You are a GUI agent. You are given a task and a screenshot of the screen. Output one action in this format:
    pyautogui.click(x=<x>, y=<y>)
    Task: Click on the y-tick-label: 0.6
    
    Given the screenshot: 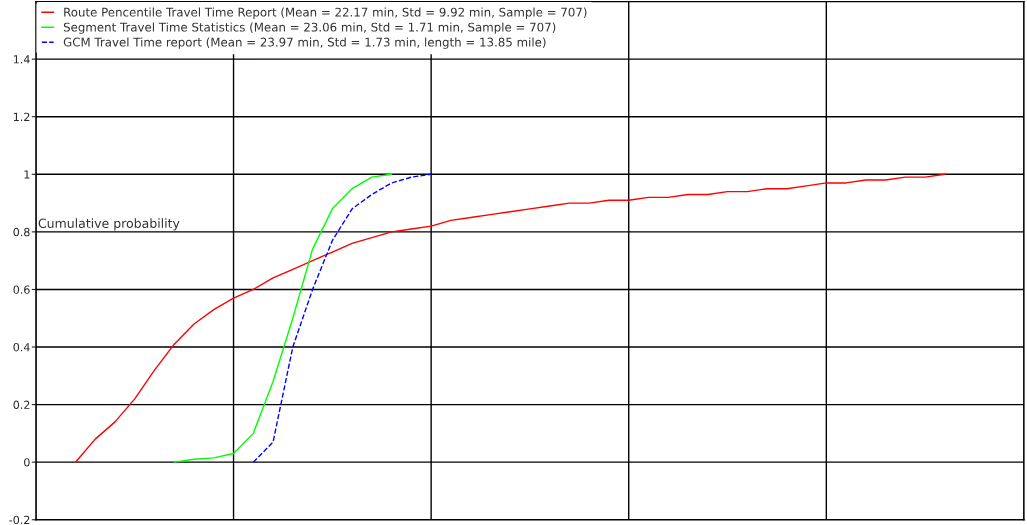 What is the action you would take?
    pyautogui.click(x=21, y=289)
    